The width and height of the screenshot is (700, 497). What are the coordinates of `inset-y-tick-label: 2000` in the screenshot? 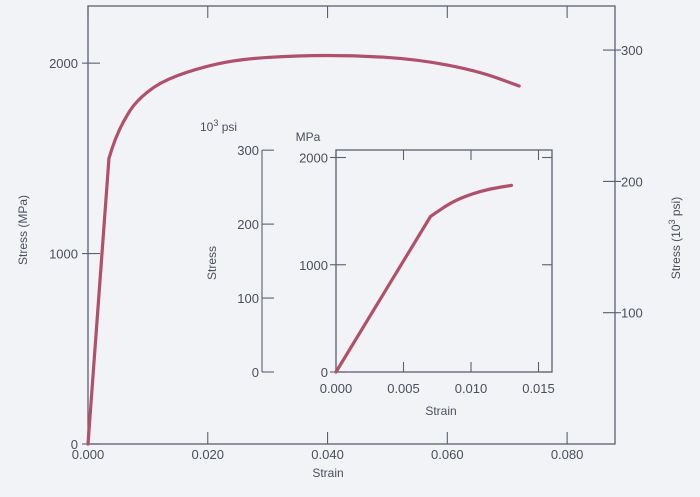 It's located at (313, 158).